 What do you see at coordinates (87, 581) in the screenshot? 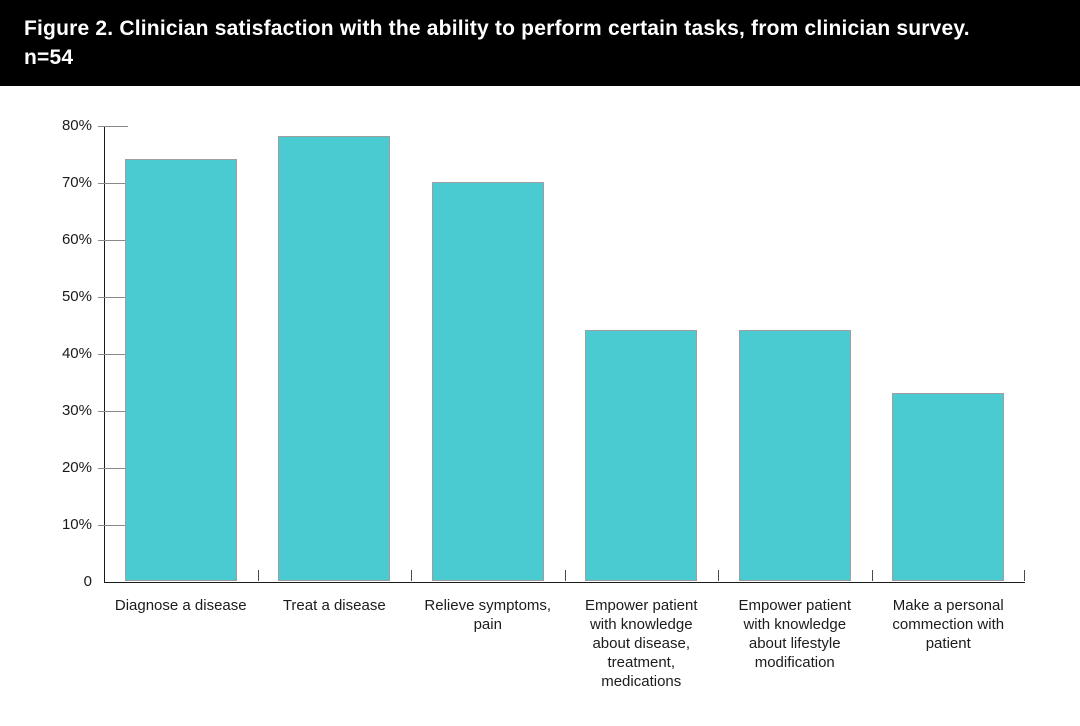
I see `y-tick-label: 0` at bounding box center [87, 581].